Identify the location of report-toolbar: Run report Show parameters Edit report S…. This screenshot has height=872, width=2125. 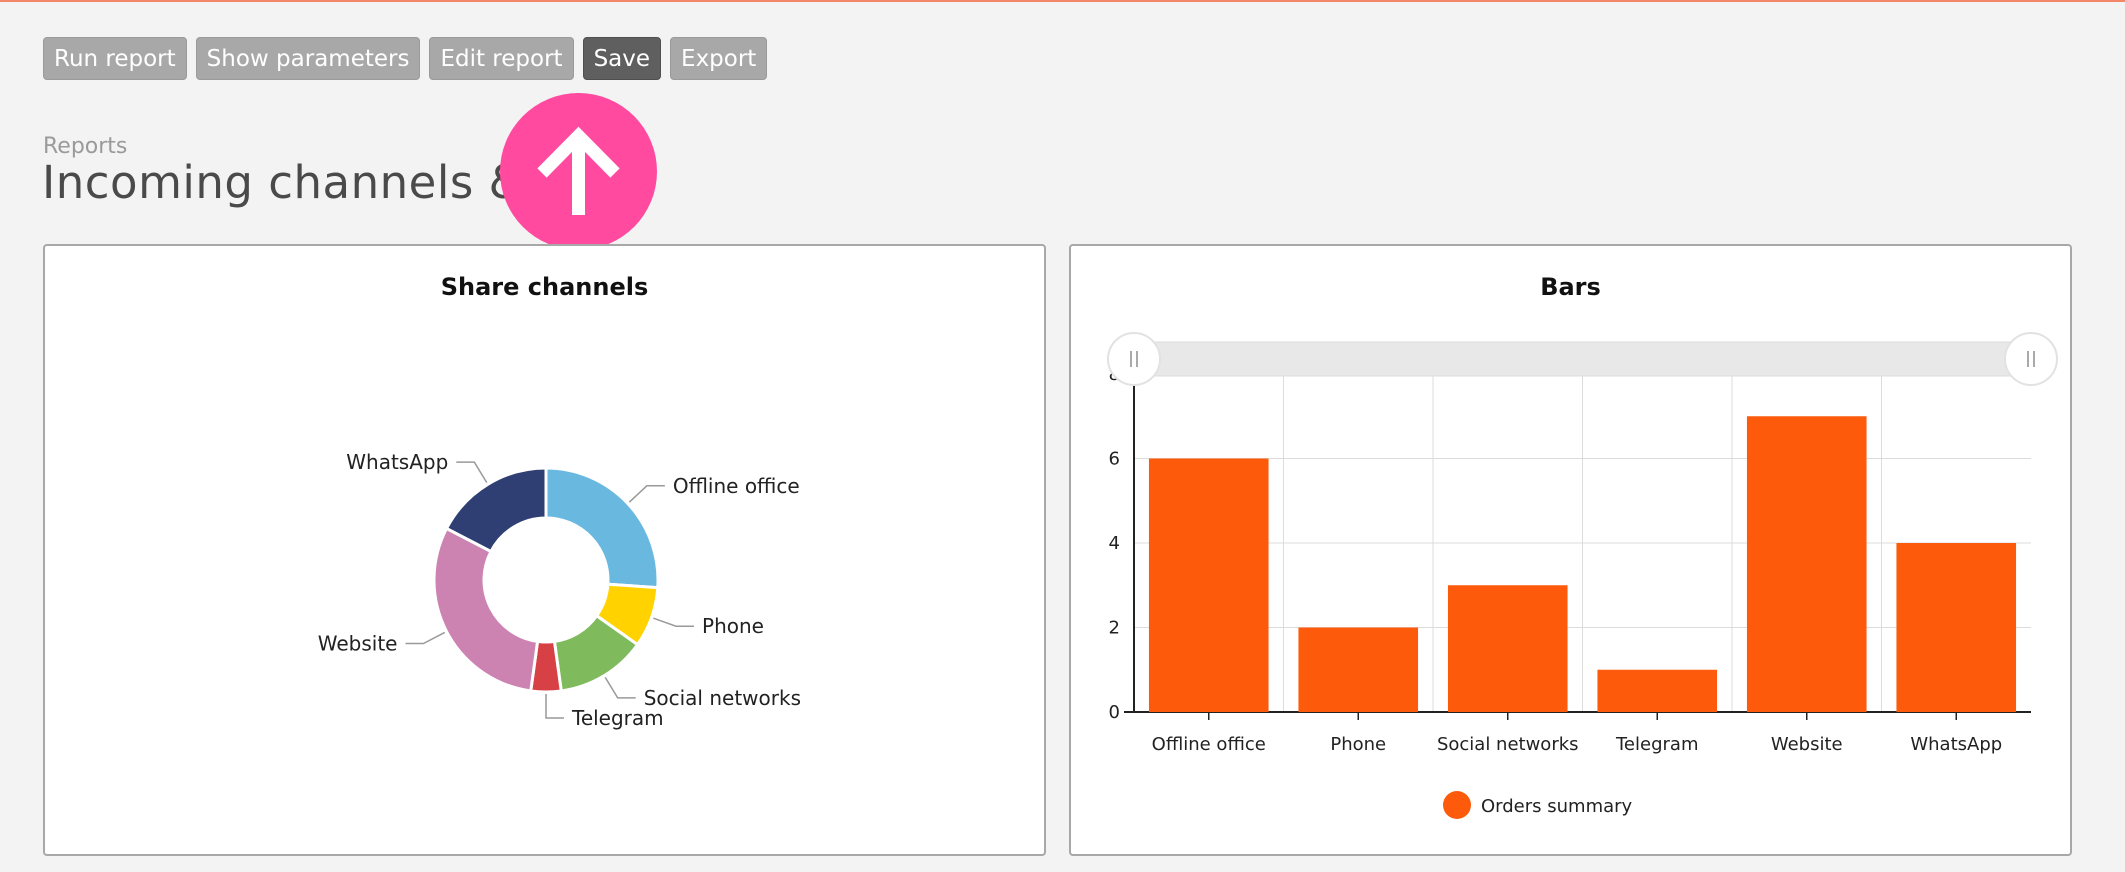
(405, 58).